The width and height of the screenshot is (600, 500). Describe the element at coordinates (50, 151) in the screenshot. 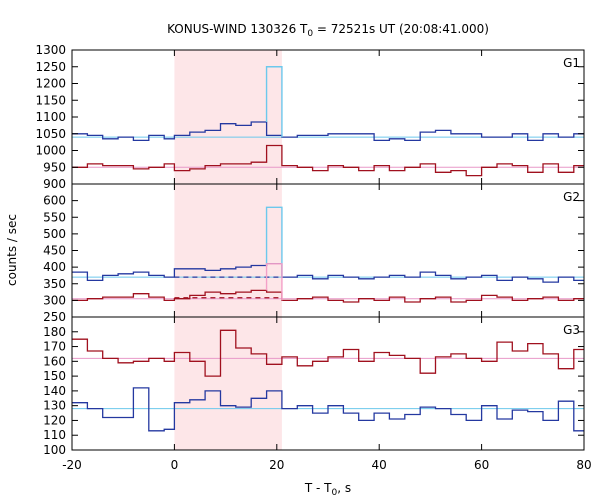

I see `y-tick-label: 1000` at that location.